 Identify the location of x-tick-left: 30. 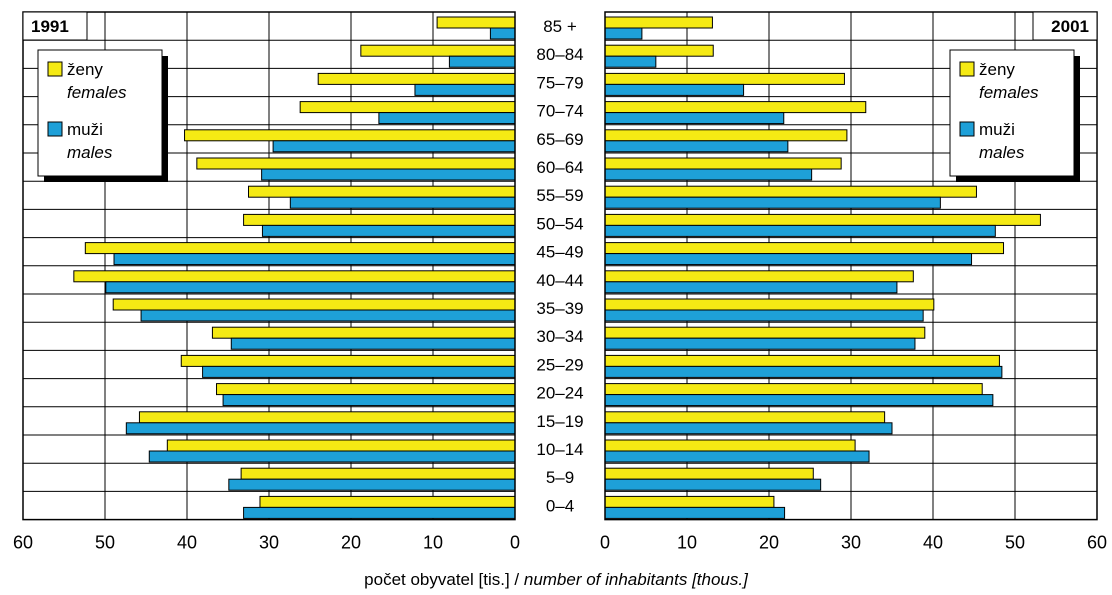
(269, 543).